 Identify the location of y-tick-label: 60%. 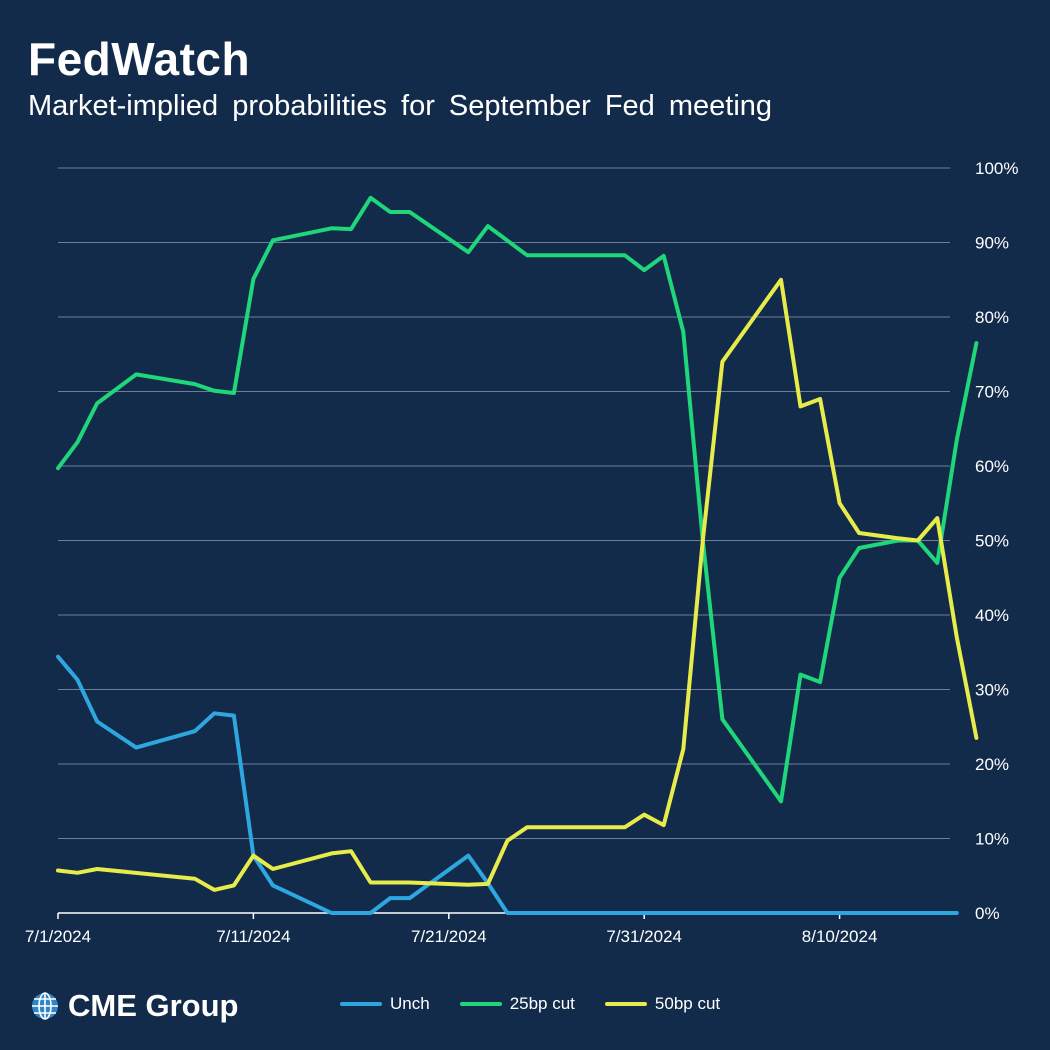
(992, 466).